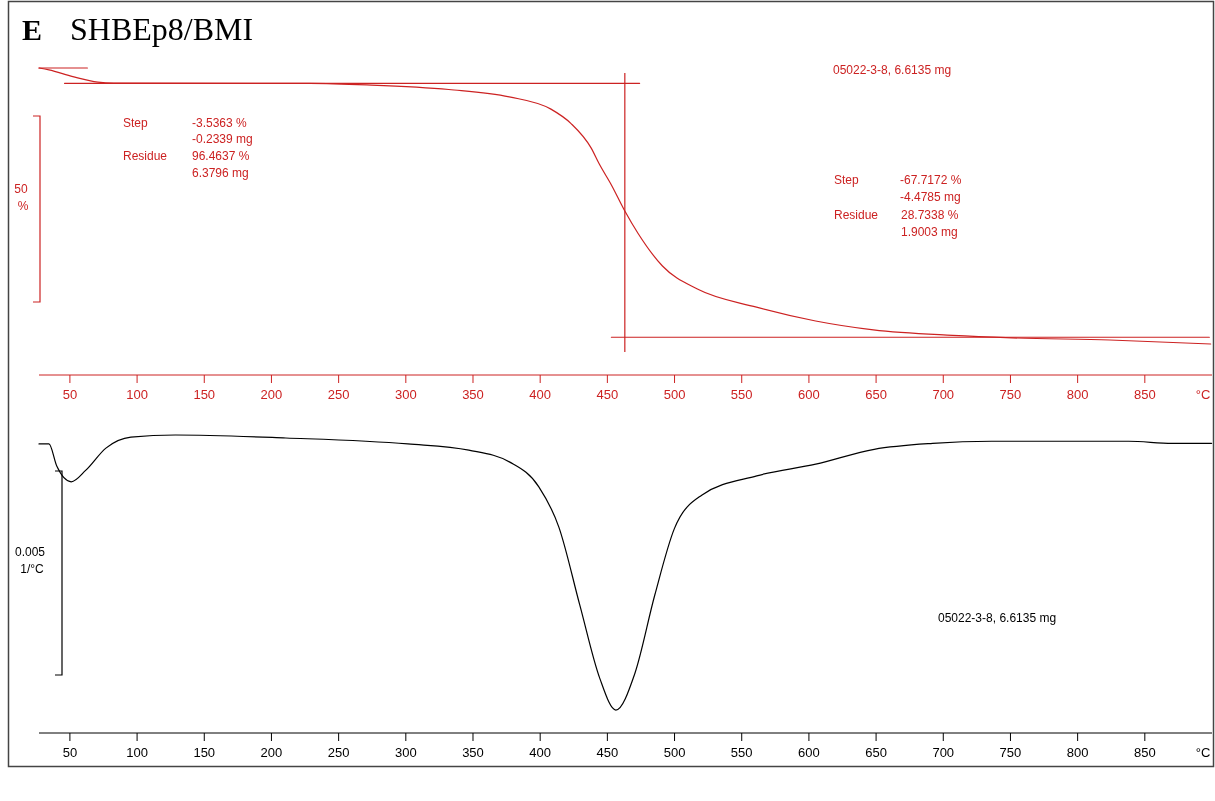  What do you see at coordinates (222, 139) in the screenshot?
I see `annotation: -0.2339 mg` at bounding box center [222, 139].